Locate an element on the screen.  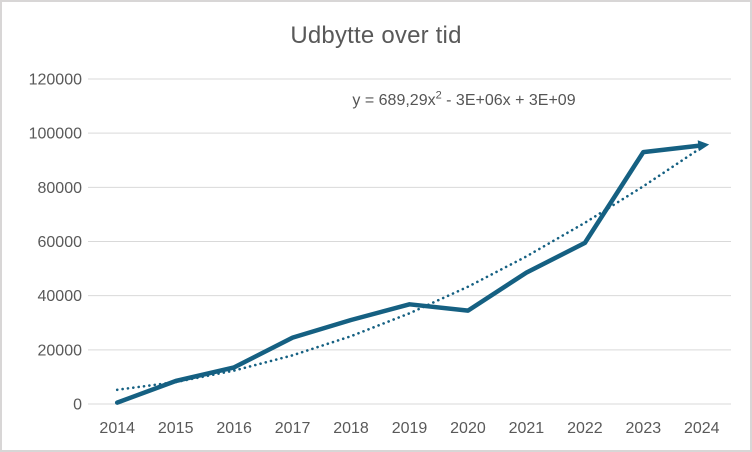
x-axis-label: 2018 is located at coordinates (351, 428).